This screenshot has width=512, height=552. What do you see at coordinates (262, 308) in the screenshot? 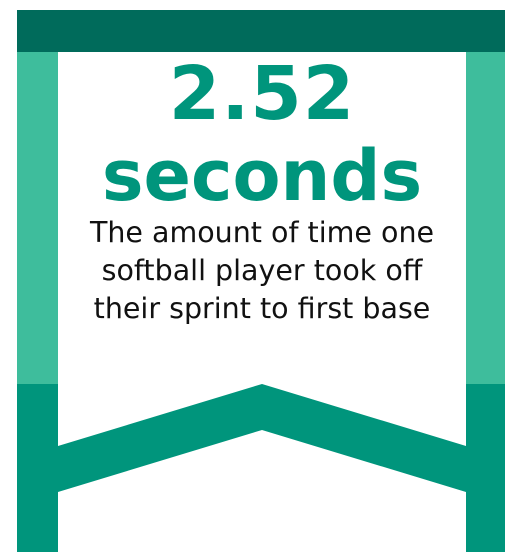
I see `stat-description-line: their sprint to first base` at bounding box center [262, 308].